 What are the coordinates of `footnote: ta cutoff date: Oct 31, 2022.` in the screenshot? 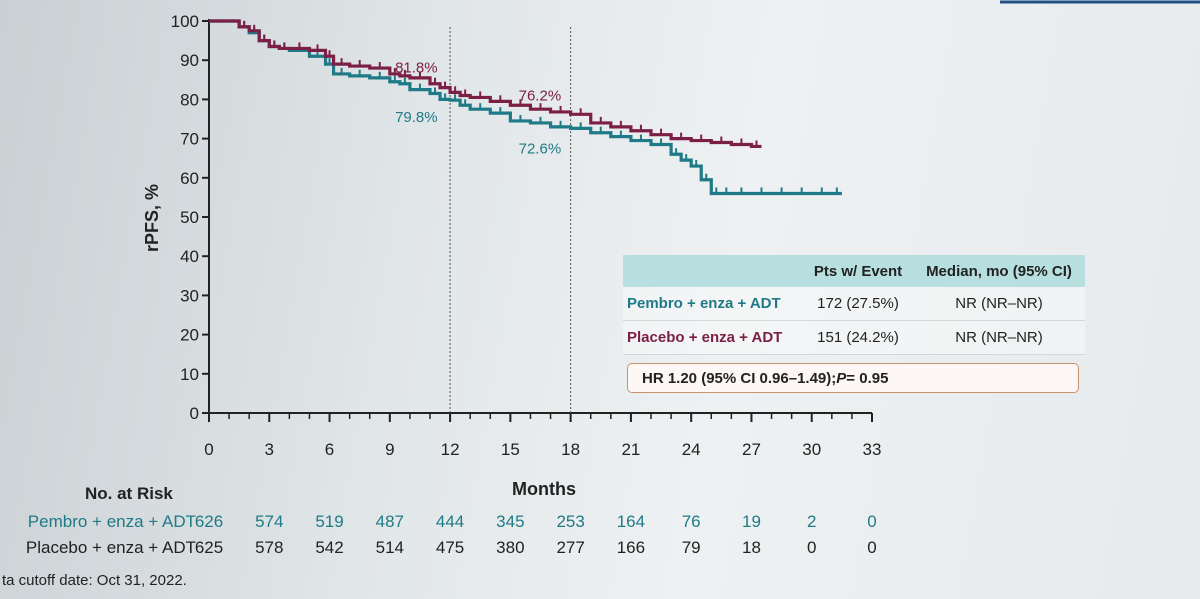 It's located at (94, 580).